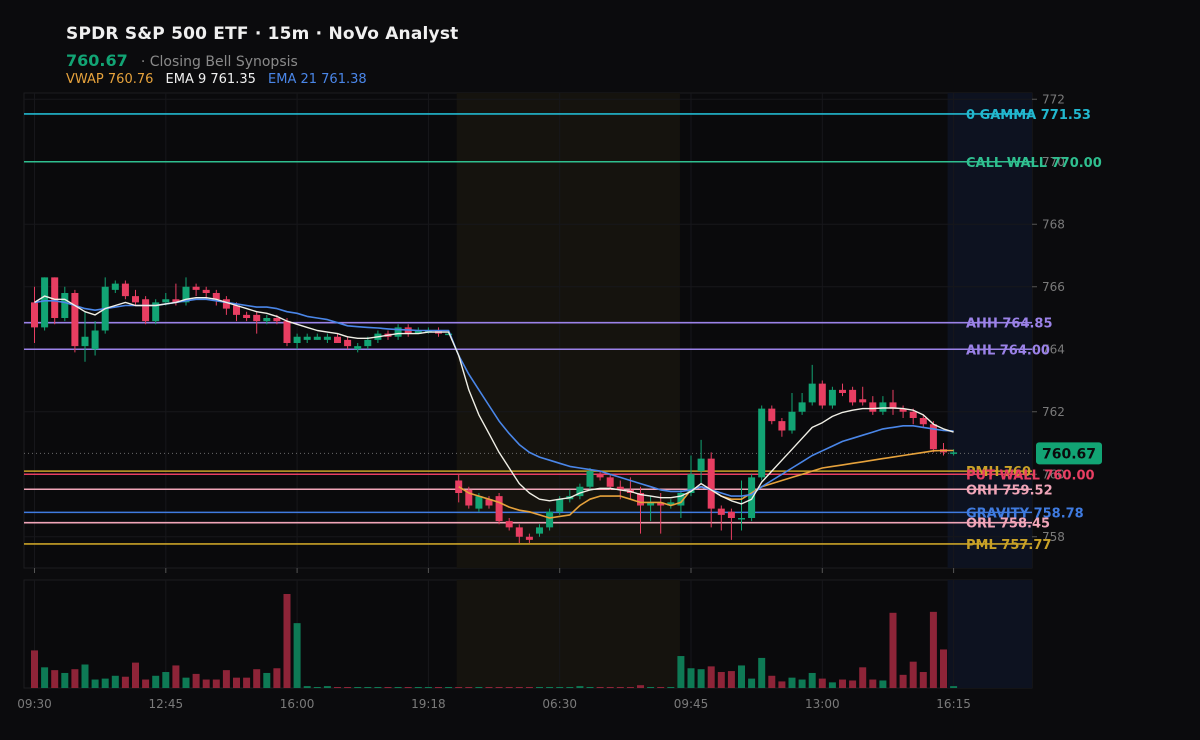 The width and height of the screenshot is (1200, 740). What do you see at coordinates (182, 60) in the screenshot?
I see `price-row: 760.67 · Closing Bell Synopsis` at bounding box center [182, 60].